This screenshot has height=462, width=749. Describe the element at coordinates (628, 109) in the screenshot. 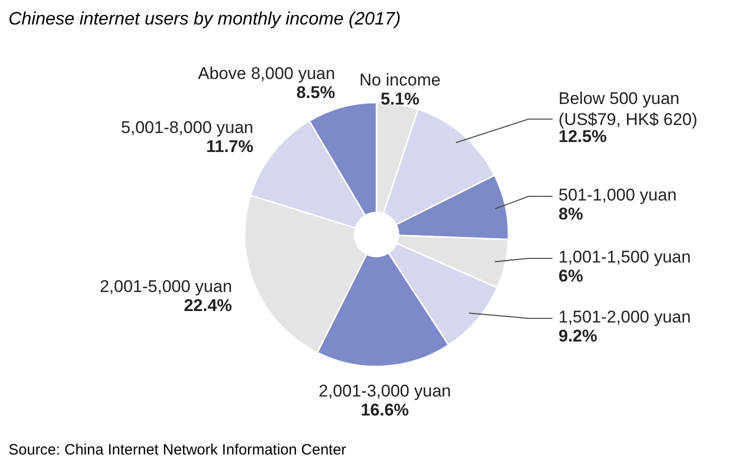

I see `slice-label: Below 500 yuan (US$79, HK$ 620)` at that location.